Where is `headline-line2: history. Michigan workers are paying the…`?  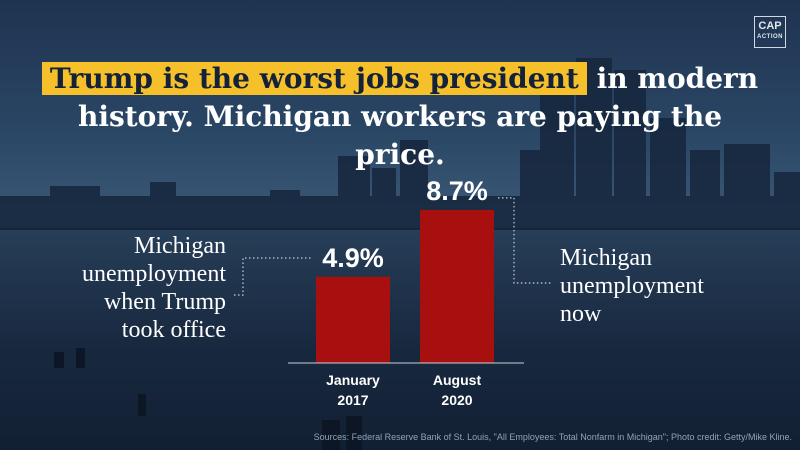
headline-line2: history. Michigan workers are paying the… is located at coordinates (400, 135).